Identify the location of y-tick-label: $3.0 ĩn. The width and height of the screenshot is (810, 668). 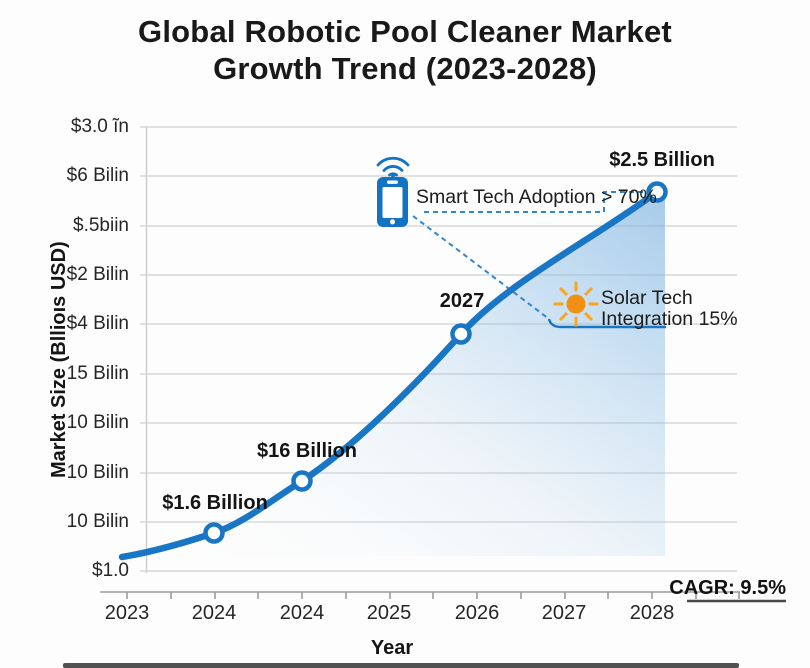
(99, 126).